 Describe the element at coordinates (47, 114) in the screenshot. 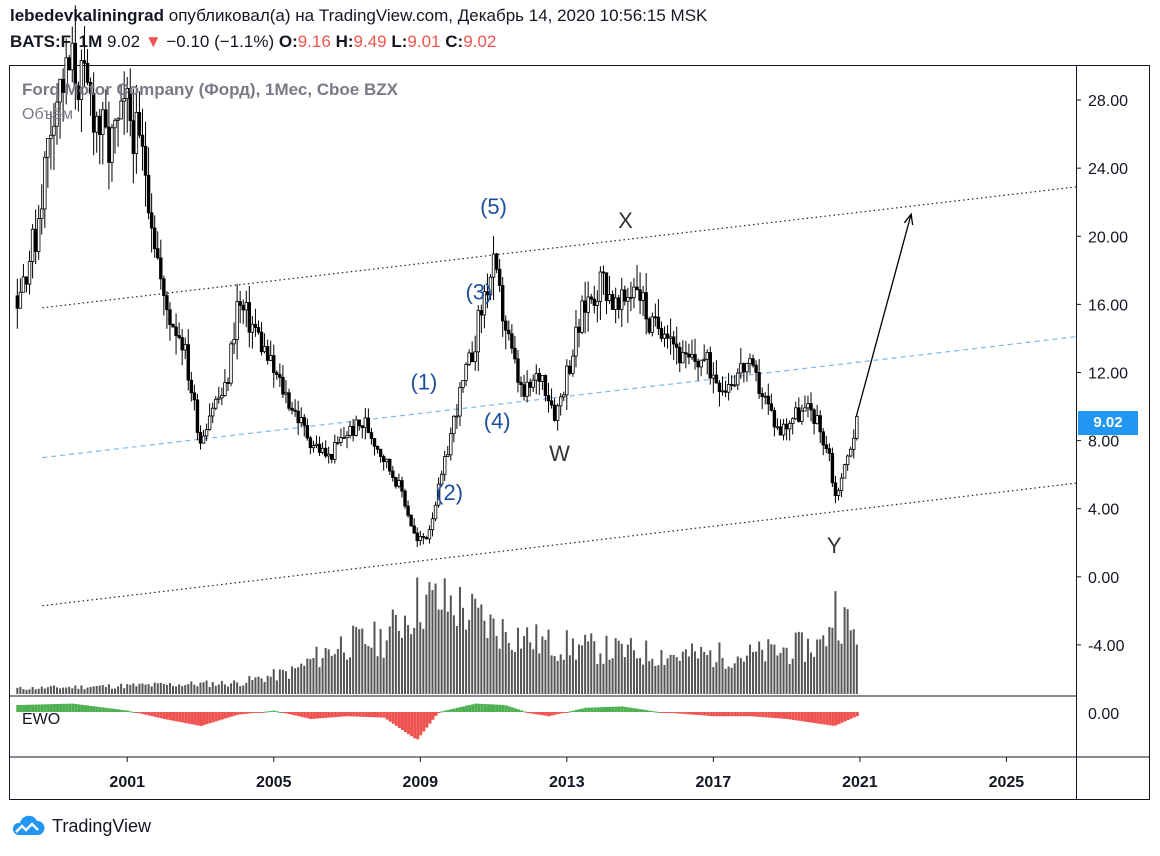

I see `volume-legend: Объём` at that location.